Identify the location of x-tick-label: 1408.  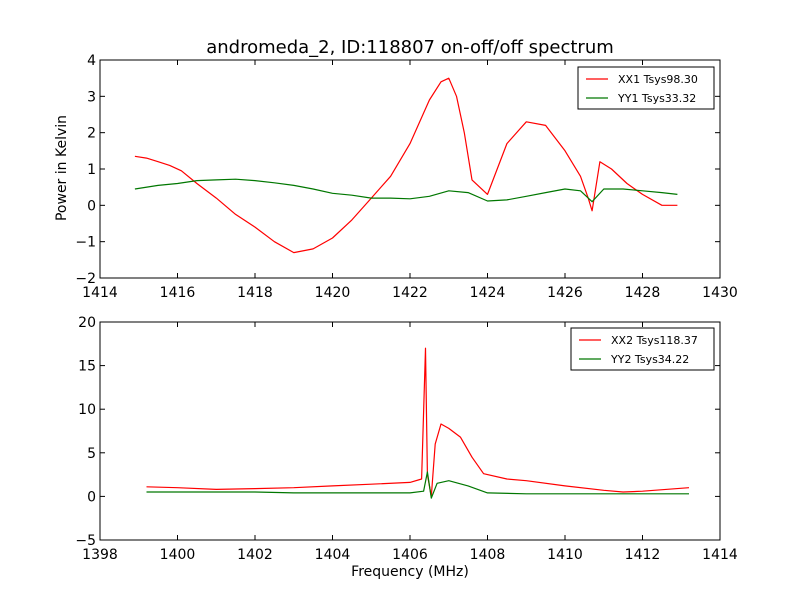
(488, 555).